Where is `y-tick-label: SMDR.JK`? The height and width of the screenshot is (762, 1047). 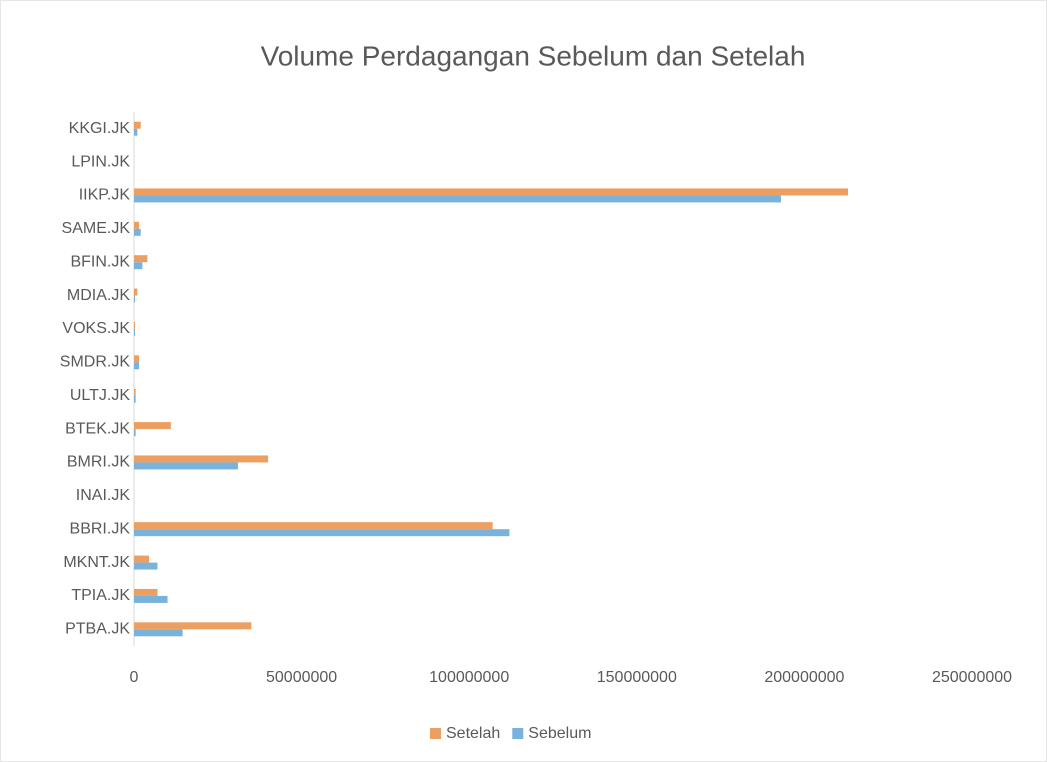 y-tick-label: SMDR.JK is located at coordinates (95, 362).